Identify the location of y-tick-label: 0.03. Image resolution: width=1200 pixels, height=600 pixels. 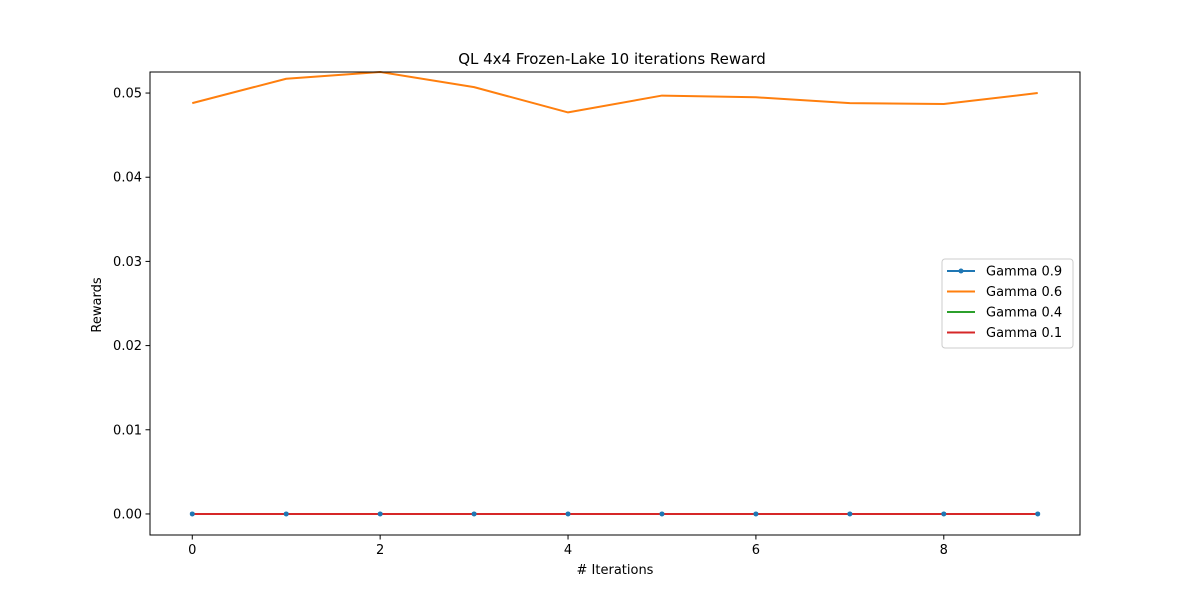
(127, 262).